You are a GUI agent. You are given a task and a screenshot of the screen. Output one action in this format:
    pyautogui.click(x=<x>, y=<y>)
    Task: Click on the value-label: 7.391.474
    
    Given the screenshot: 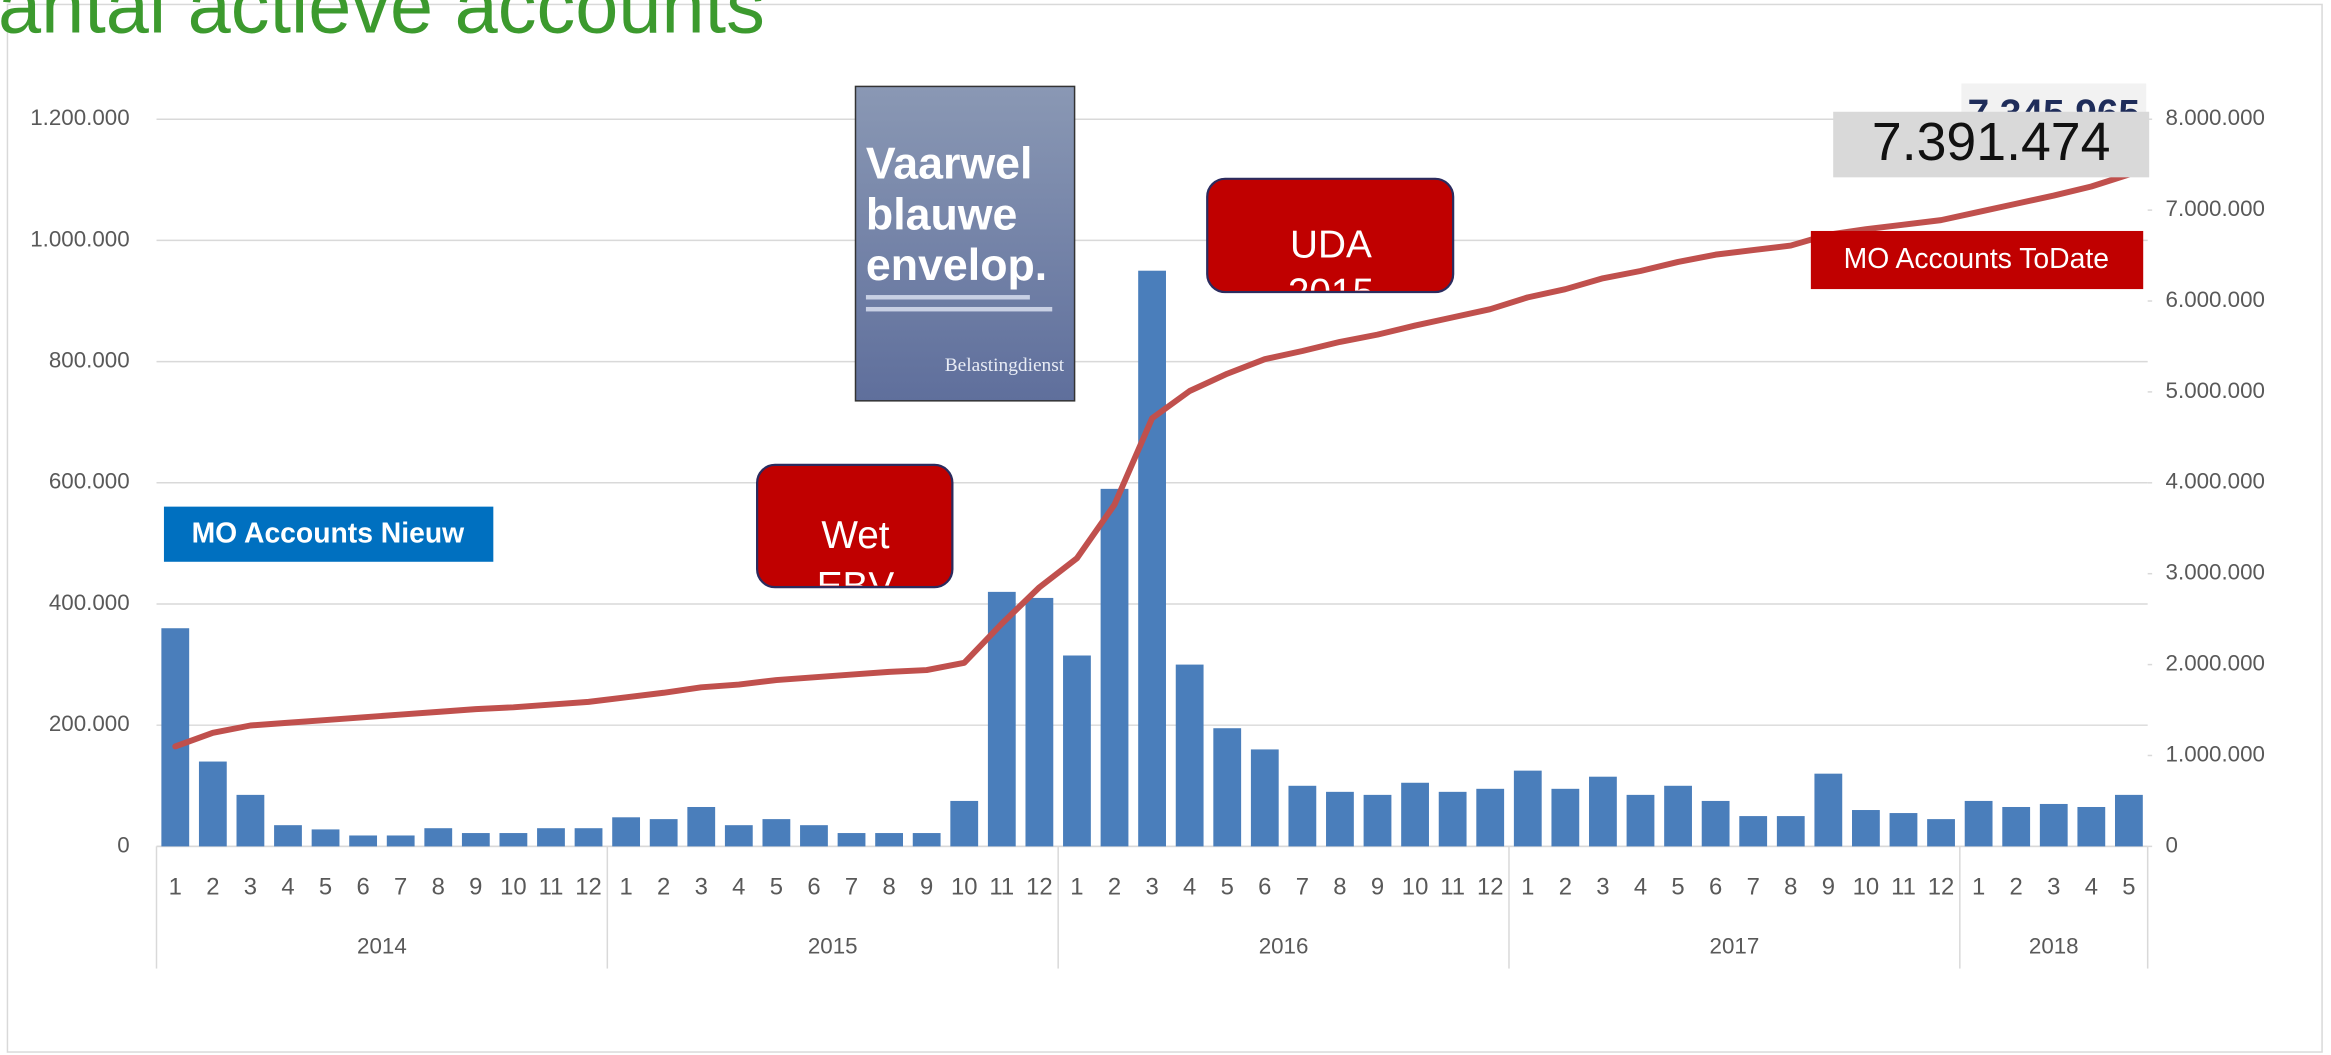 What is the action you would take?
    pyautogui.click(x=1991, y=142)
    